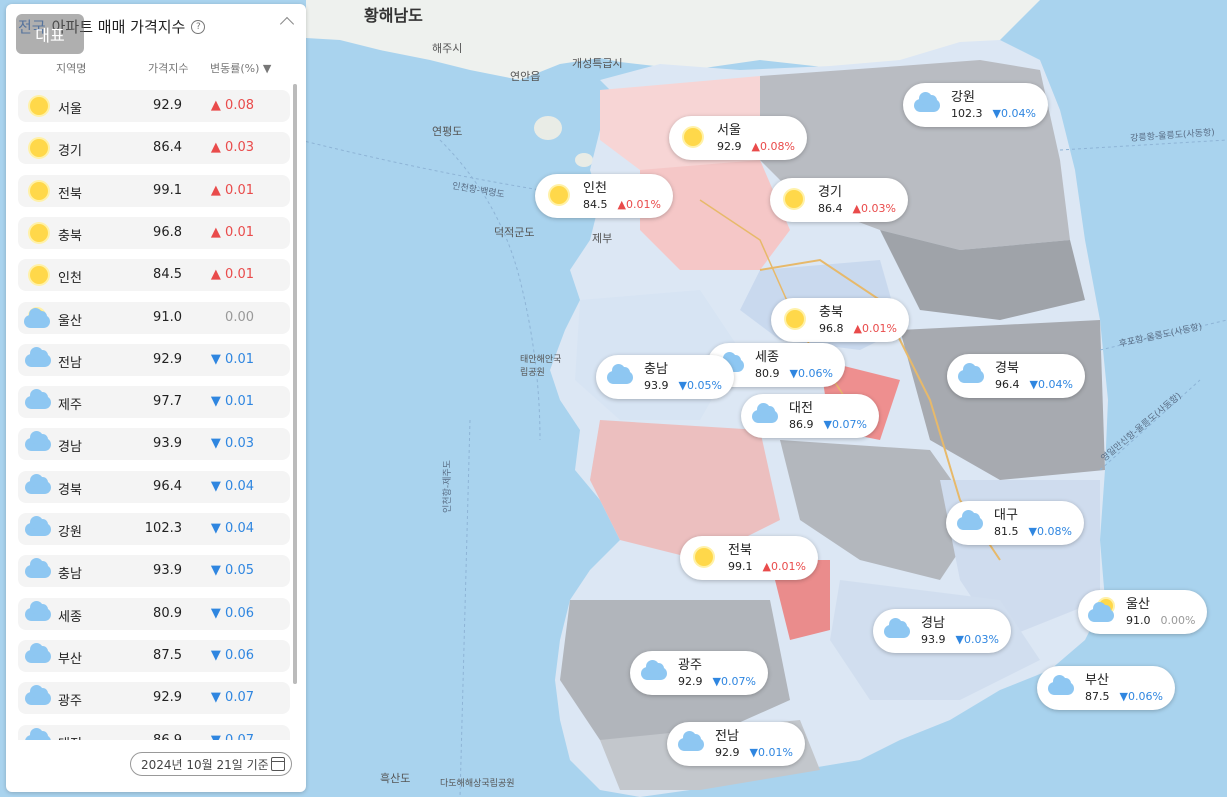 Image resolution: width=1227 pixels, height=797 pixels. I want to click on map-marker: 울산 91.0 0.00%, so click(1143, 612).